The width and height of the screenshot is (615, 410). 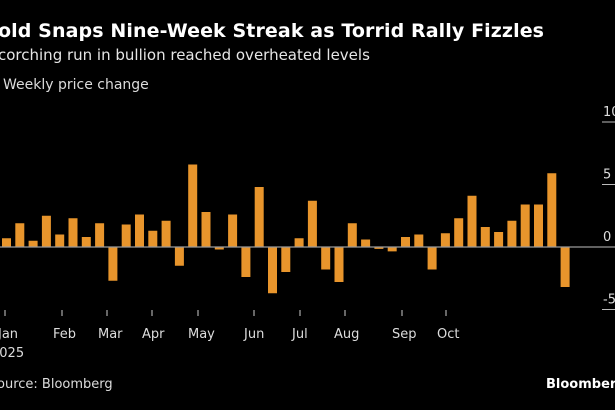 I want to click on source-note: ource: Bloomberg, so click(x=56, y=384).